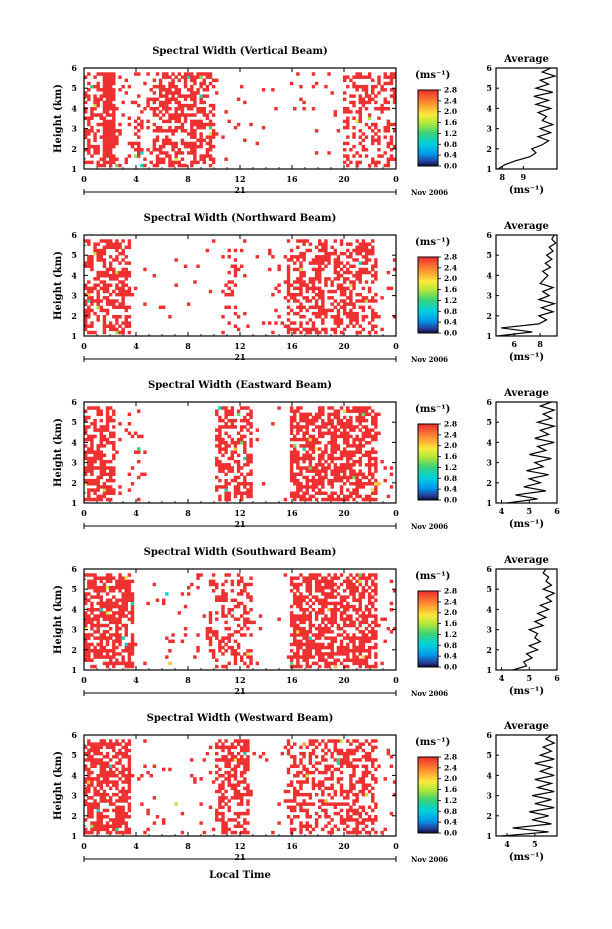  Describe the element at coordinates (240, 718) in the screenshot. I see `chart-title: Spectral Width (Westward Beam)` at that location.